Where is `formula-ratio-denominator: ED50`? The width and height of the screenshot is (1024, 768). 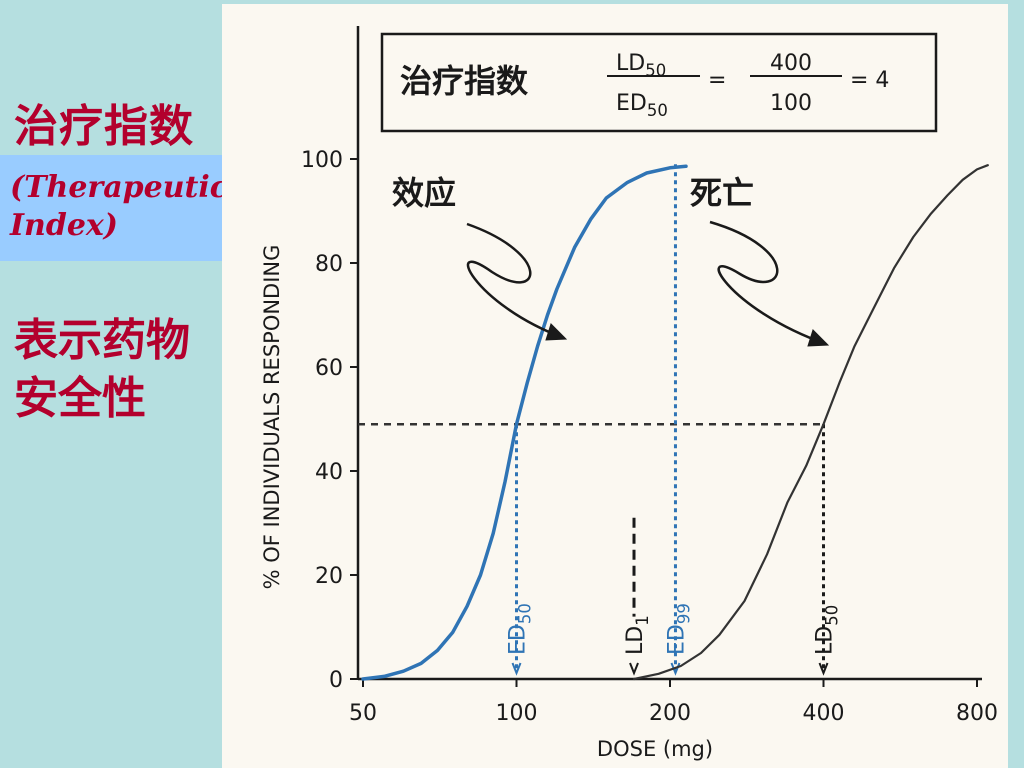 formula-ratio-denominator: ED50 is located at coordinates (642, 105).